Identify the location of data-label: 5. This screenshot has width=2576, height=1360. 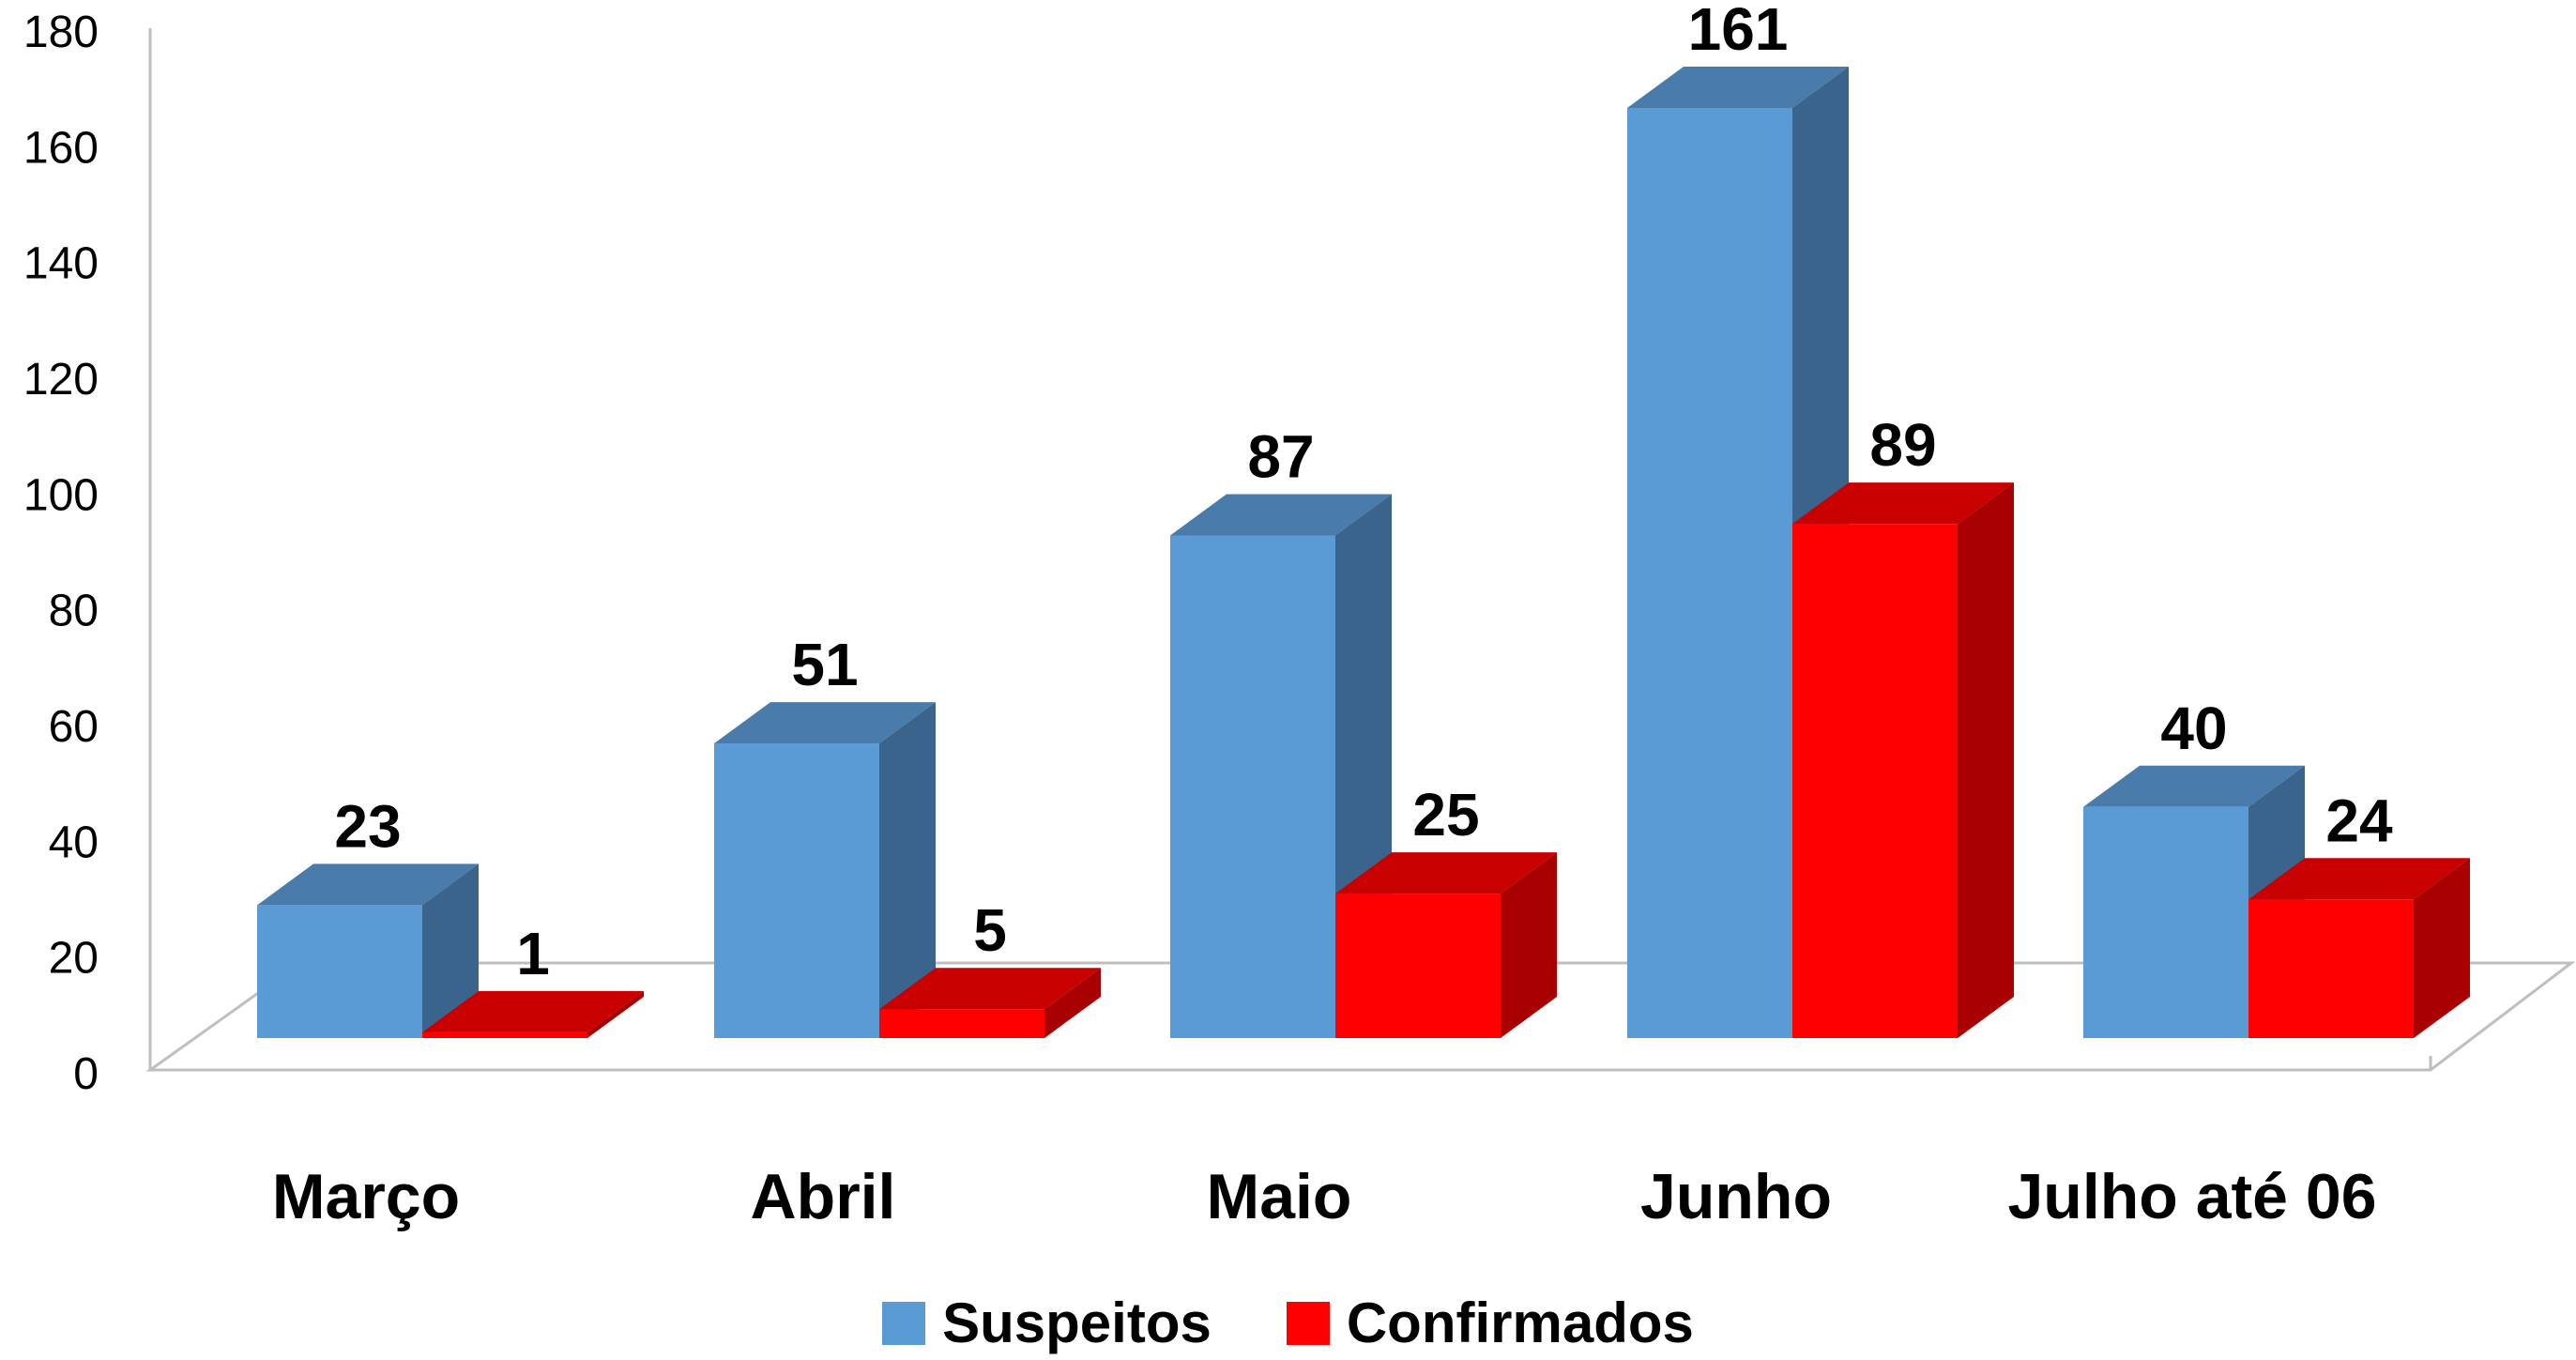
(990, 930).